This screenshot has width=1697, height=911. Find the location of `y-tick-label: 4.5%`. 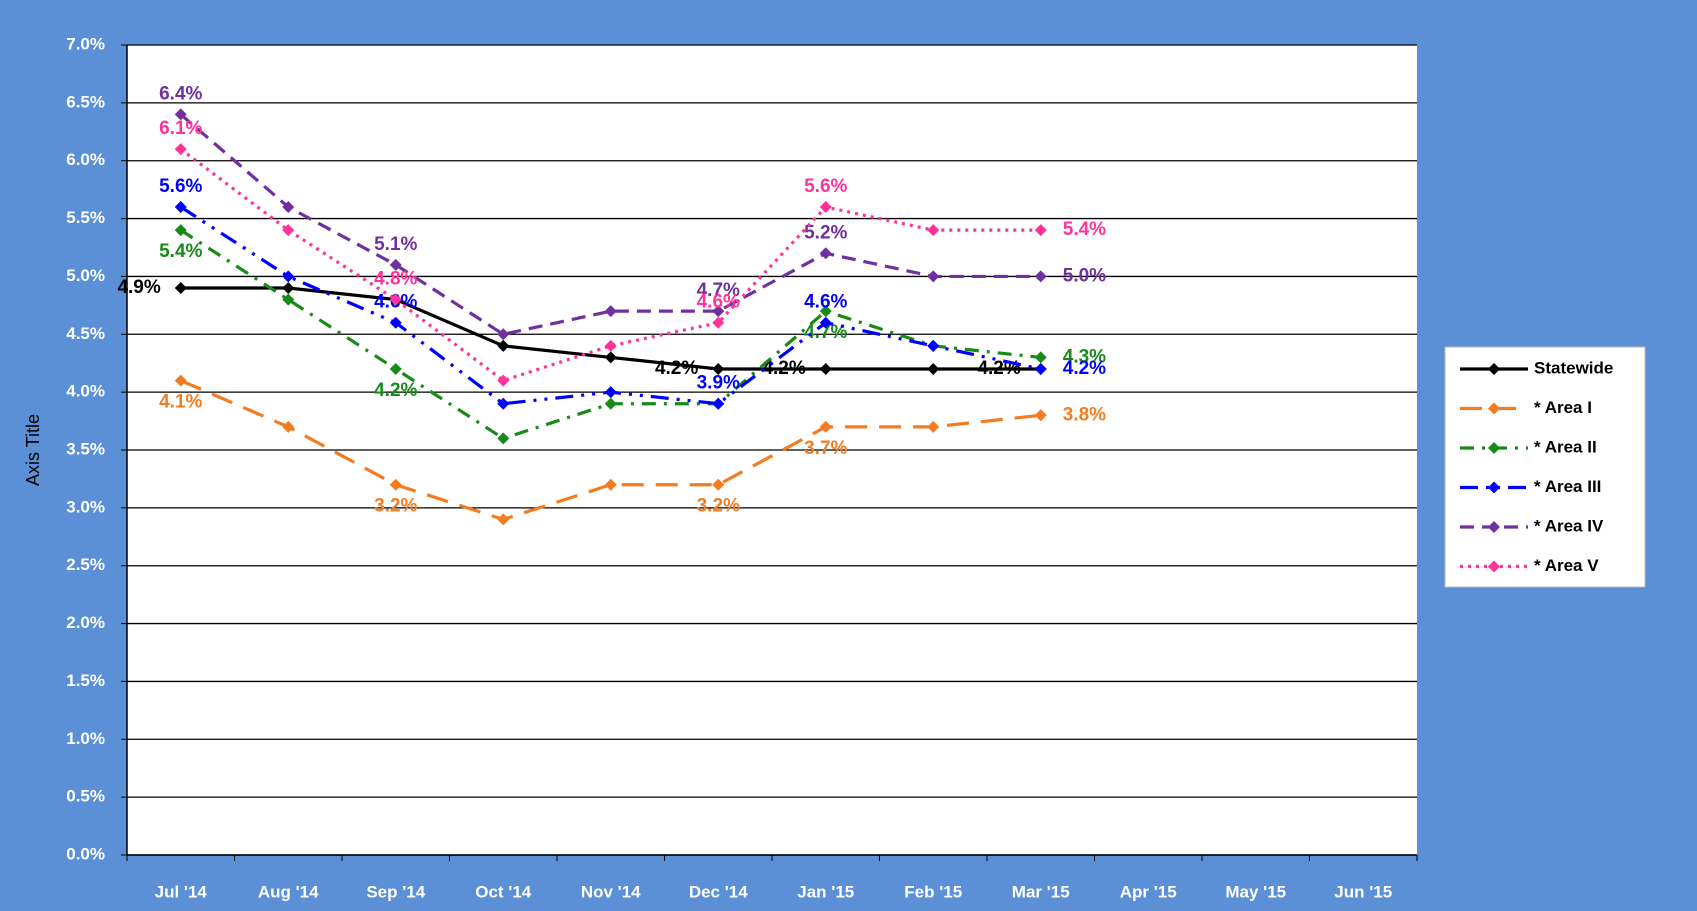

y-tick-label: 4.5% is located at coordinates (85, 333).